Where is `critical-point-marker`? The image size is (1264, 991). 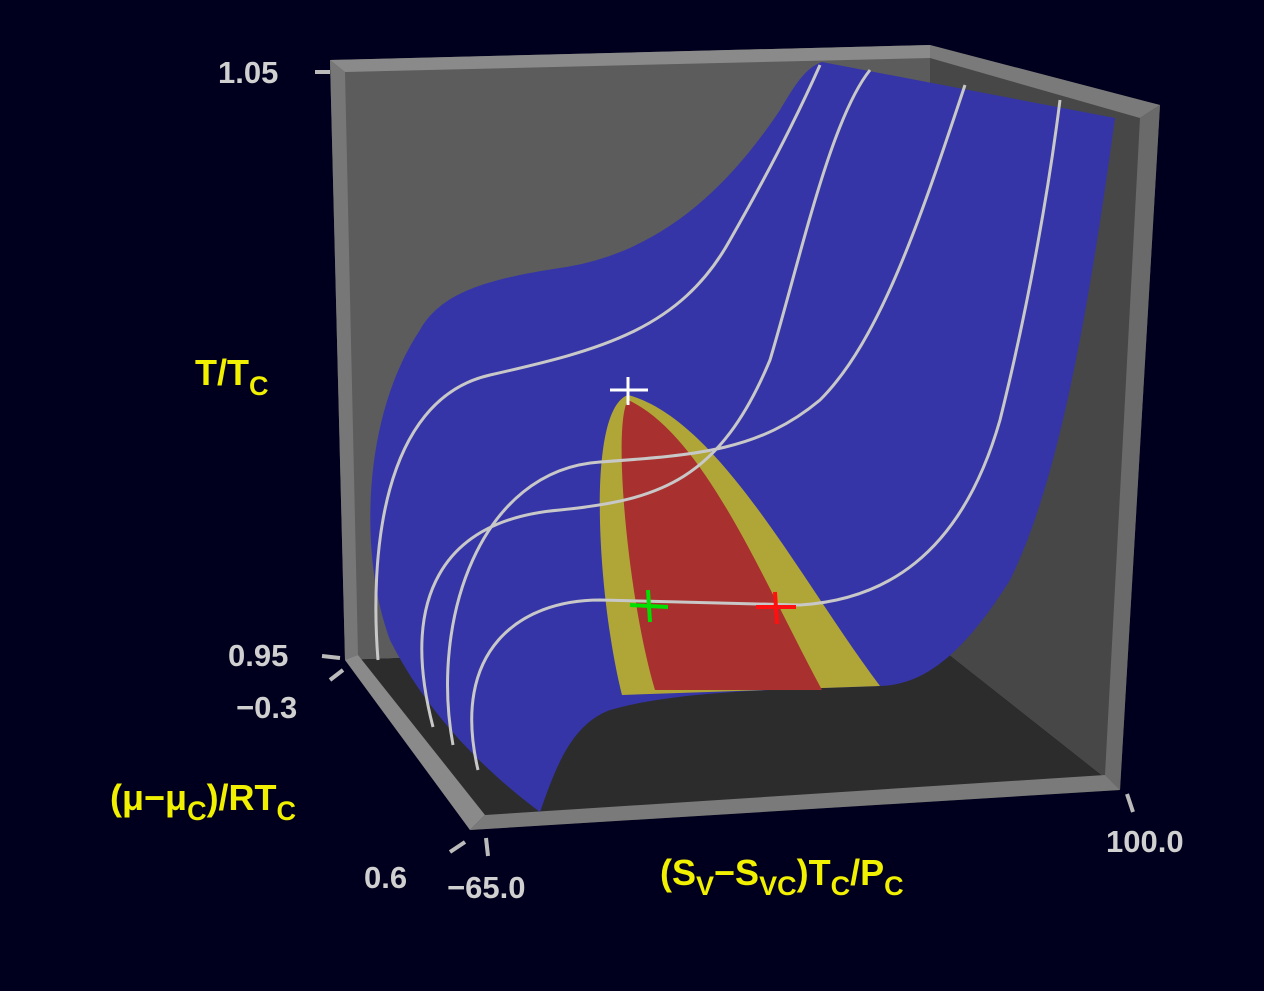
critical-point-marker is located at coordinates (629, 391).